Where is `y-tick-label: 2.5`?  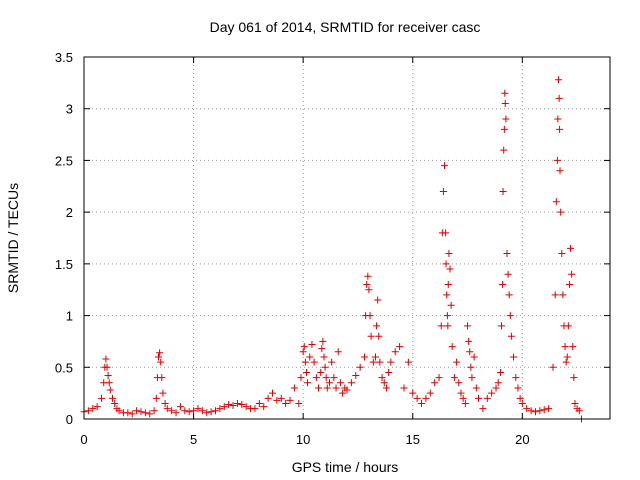
y-tick-label: 2.5 is located at coordinates (64, 160).